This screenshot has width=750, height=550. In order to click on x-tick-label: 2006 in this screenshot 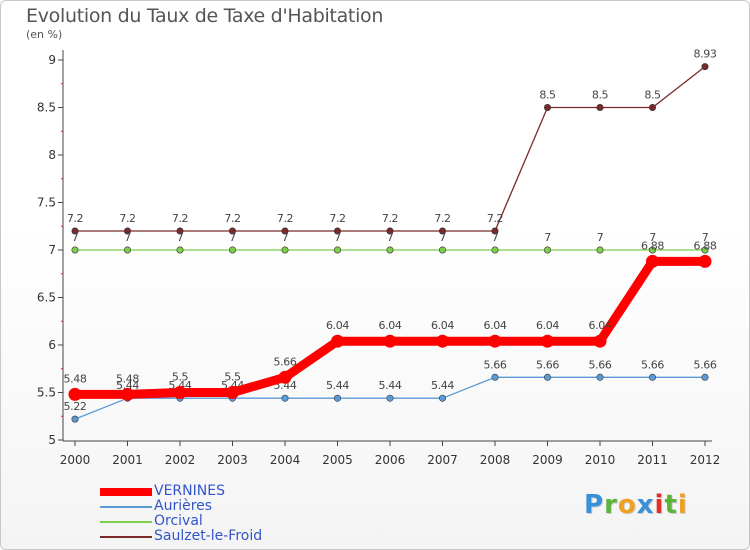, I will do `click(390, 460)`.